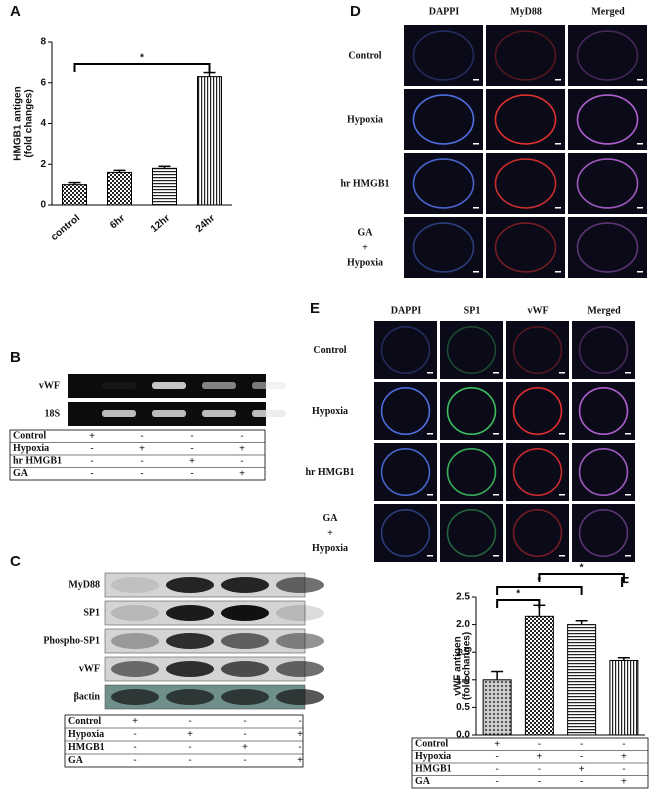 This screenshot has height=791, width=650. I want to click on column-label: DAPPI, so click(444, 11).